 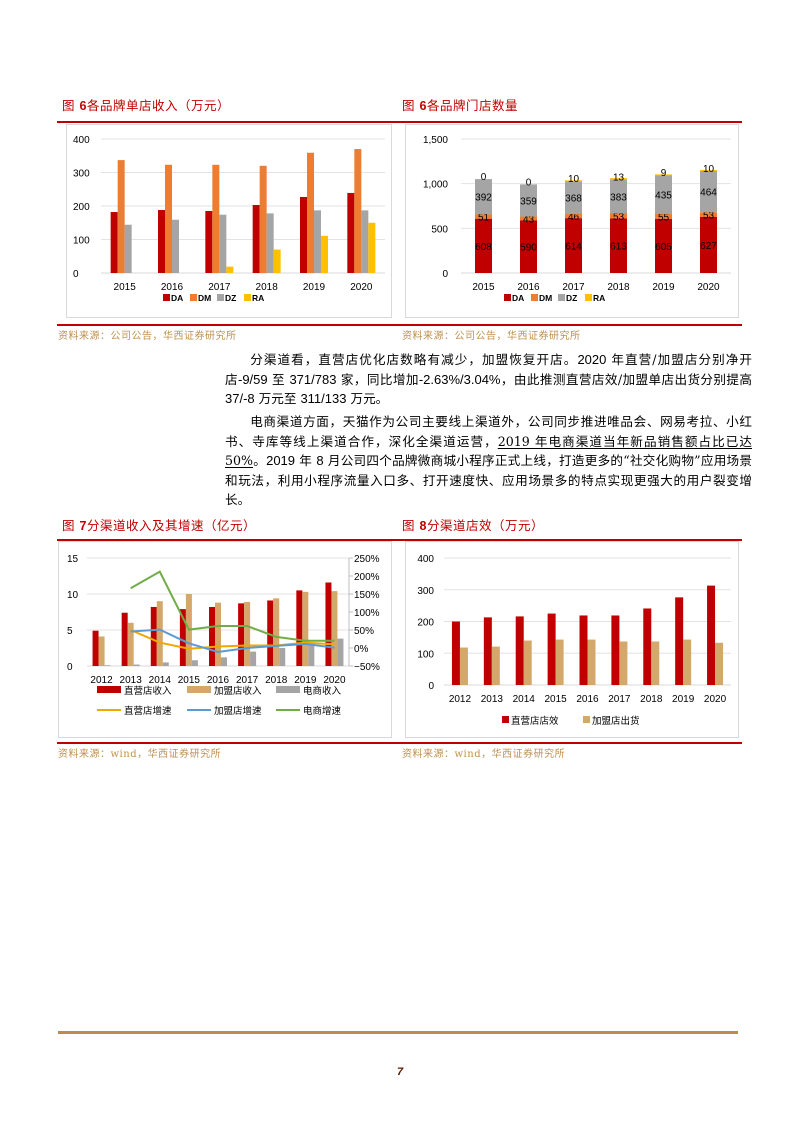 I want to click on data-label: 464, so click(x=708, y=193).